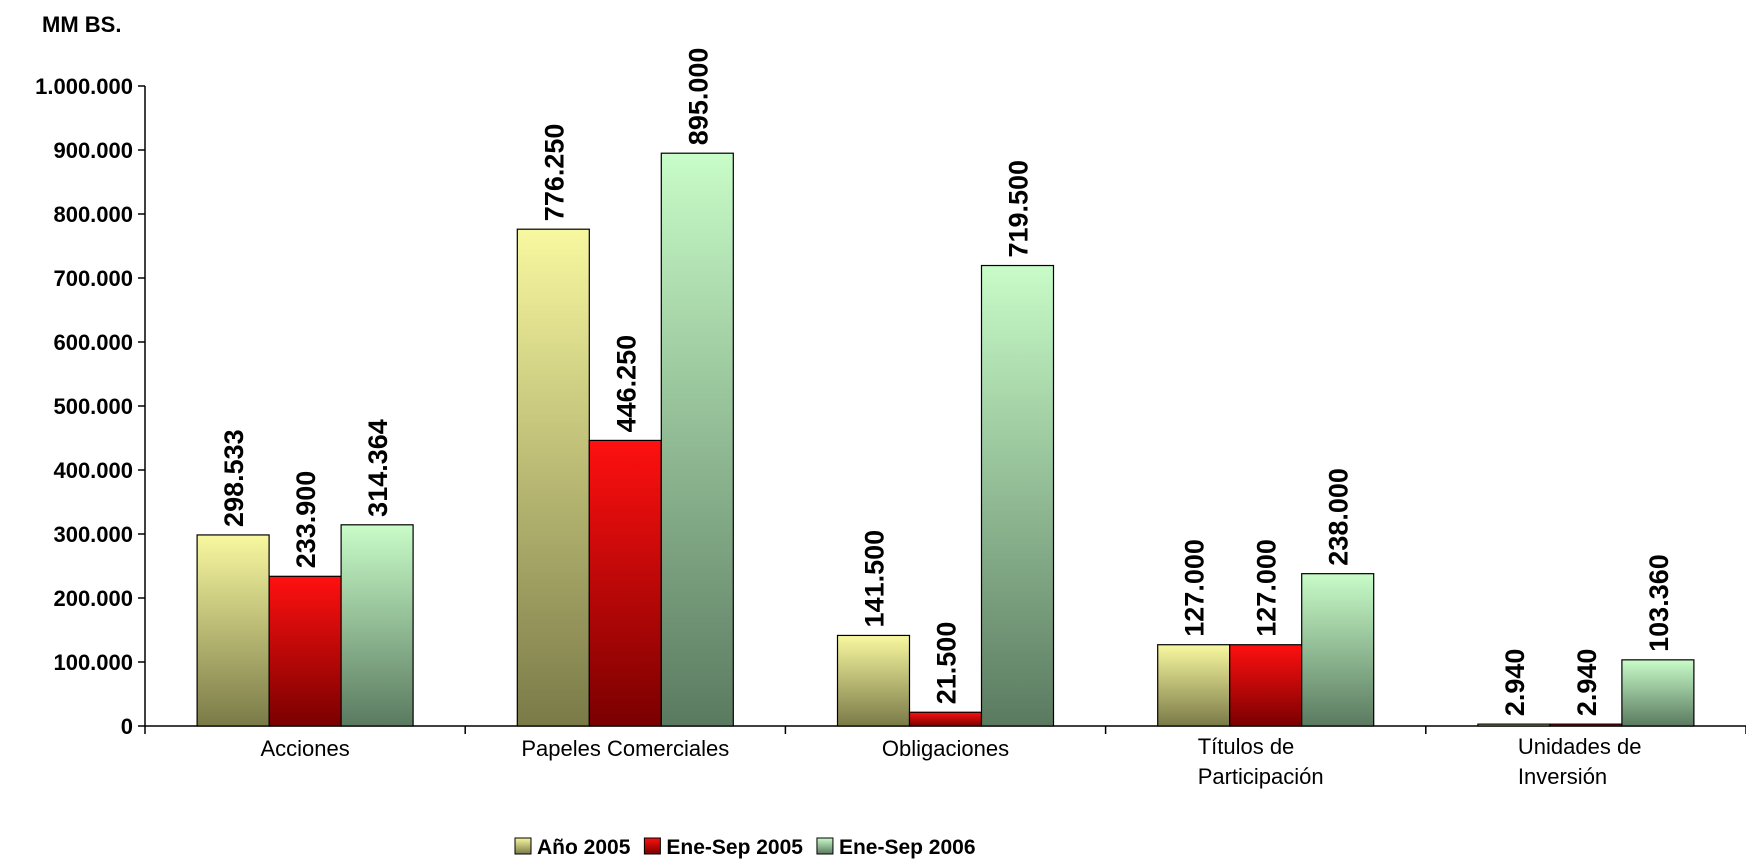 Image resolution: width=1746 pixels, height=865 pixels. What do you see at coordinates (907, 847) in the screenshot?
I see `legend-label: Ene-Sep 2006` at bounding box center [907, 847].